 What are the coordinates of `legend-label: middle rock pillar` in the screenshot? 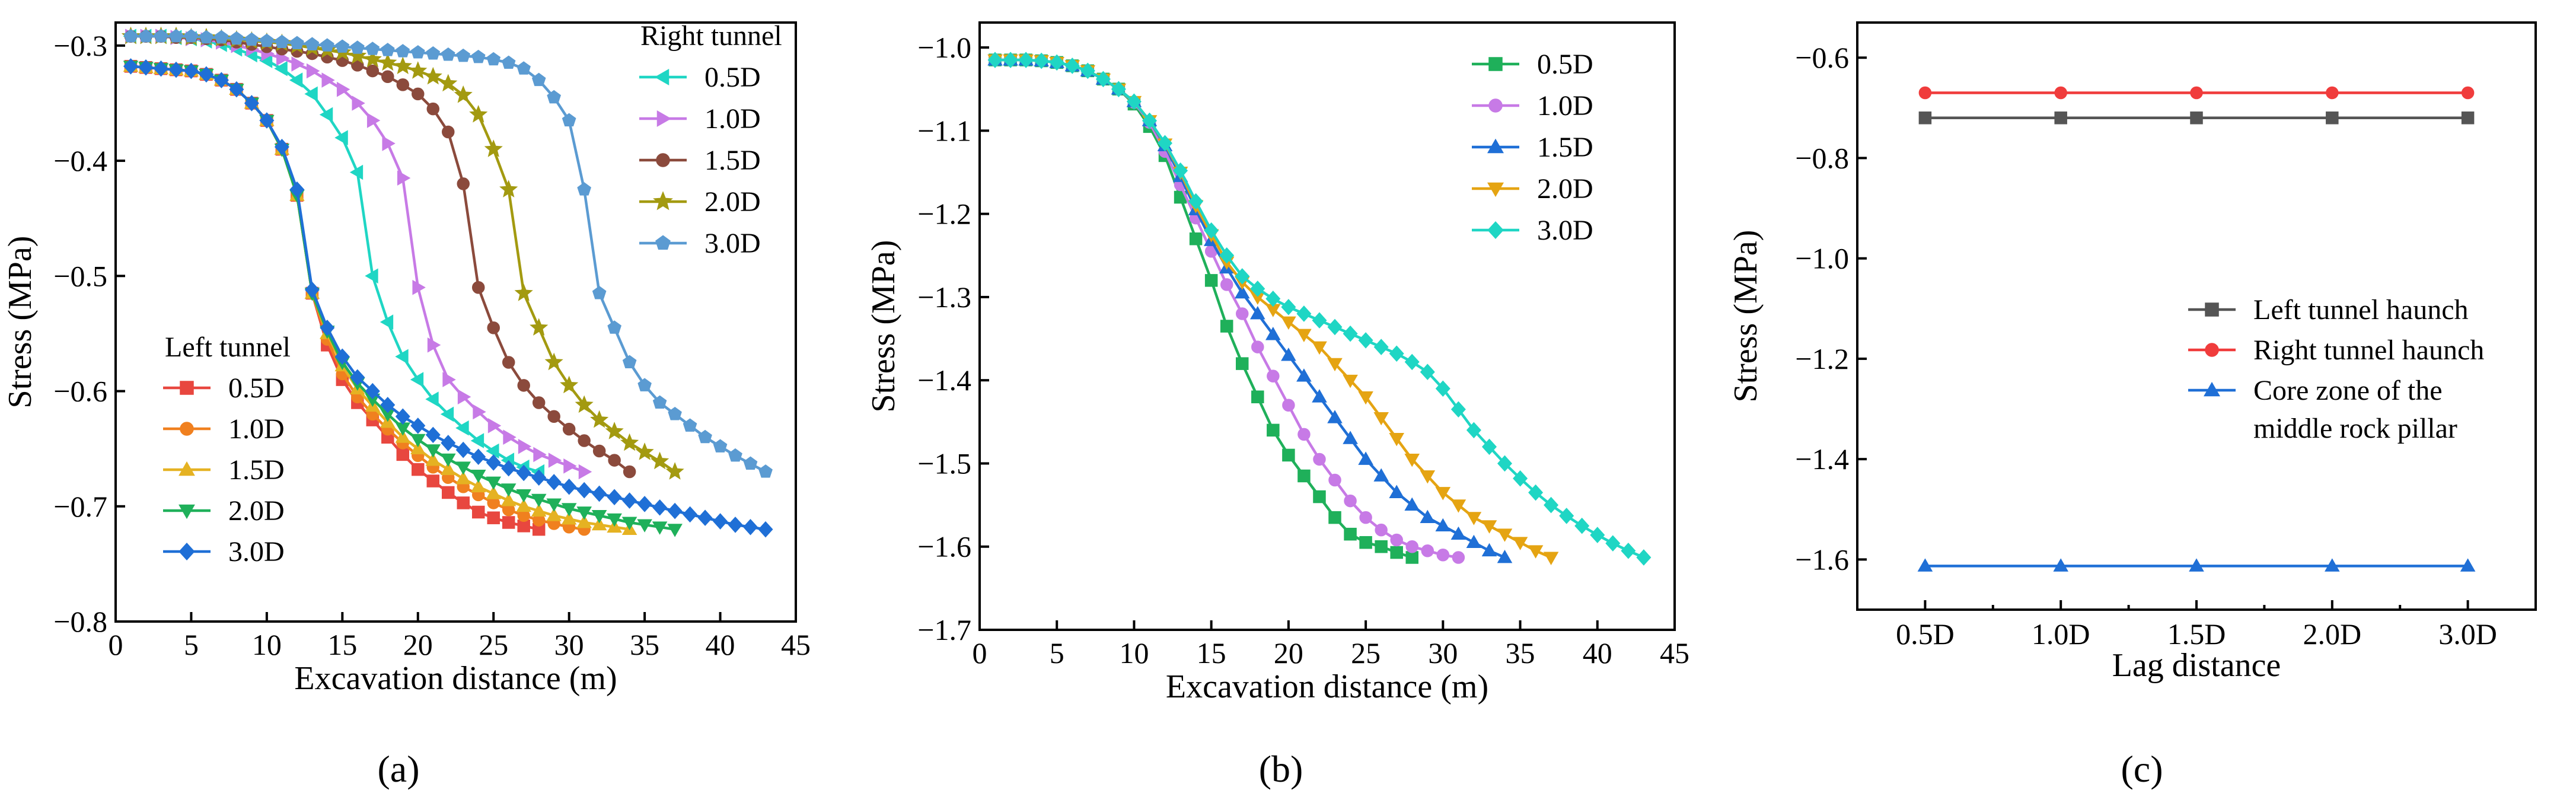 It's located at (2355, 428).